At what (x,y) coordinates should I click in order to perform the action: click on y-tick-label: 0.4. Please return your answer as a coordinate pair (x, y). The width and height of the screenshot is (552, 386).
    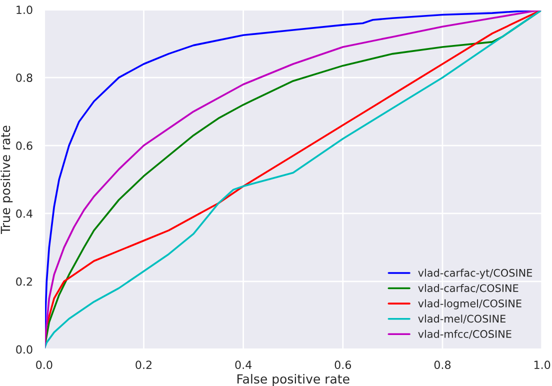
    Looking at the image, I should click on (24, 213).